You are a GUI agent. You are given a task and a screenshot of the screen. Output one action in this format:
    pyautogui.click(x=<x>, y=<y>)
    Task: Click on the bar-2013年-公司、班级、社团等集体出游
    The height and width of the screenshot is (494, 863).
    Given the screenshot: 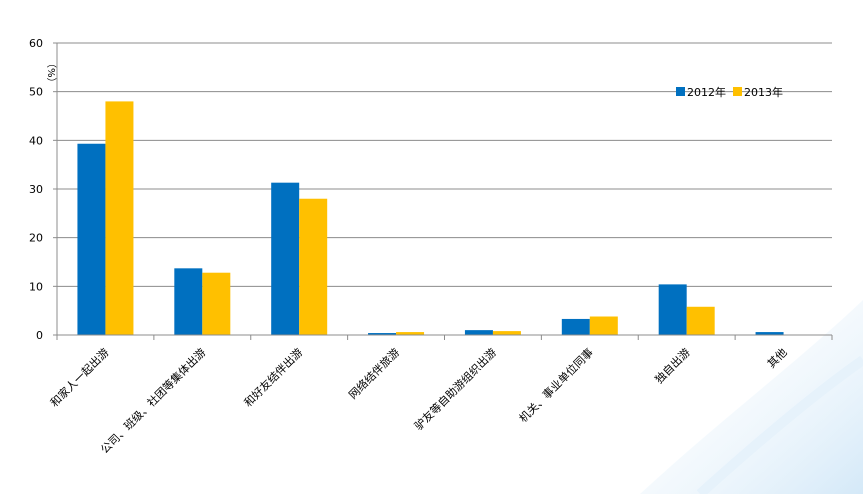 What is the action you would take?
    pyautogui.click(x=216, y=303)
    